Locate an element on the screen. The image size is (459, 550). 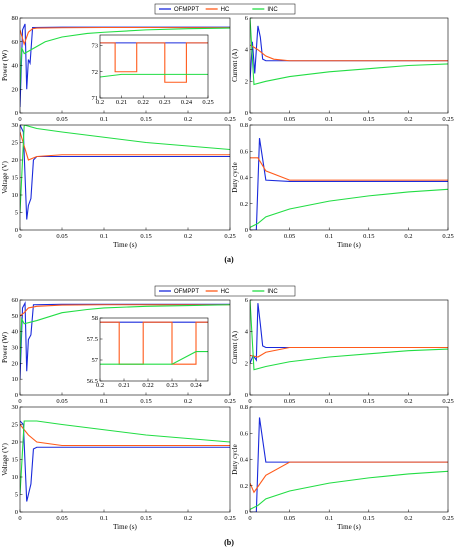
inset-y-tick-label: 58 is located at coordinates (95, 318).